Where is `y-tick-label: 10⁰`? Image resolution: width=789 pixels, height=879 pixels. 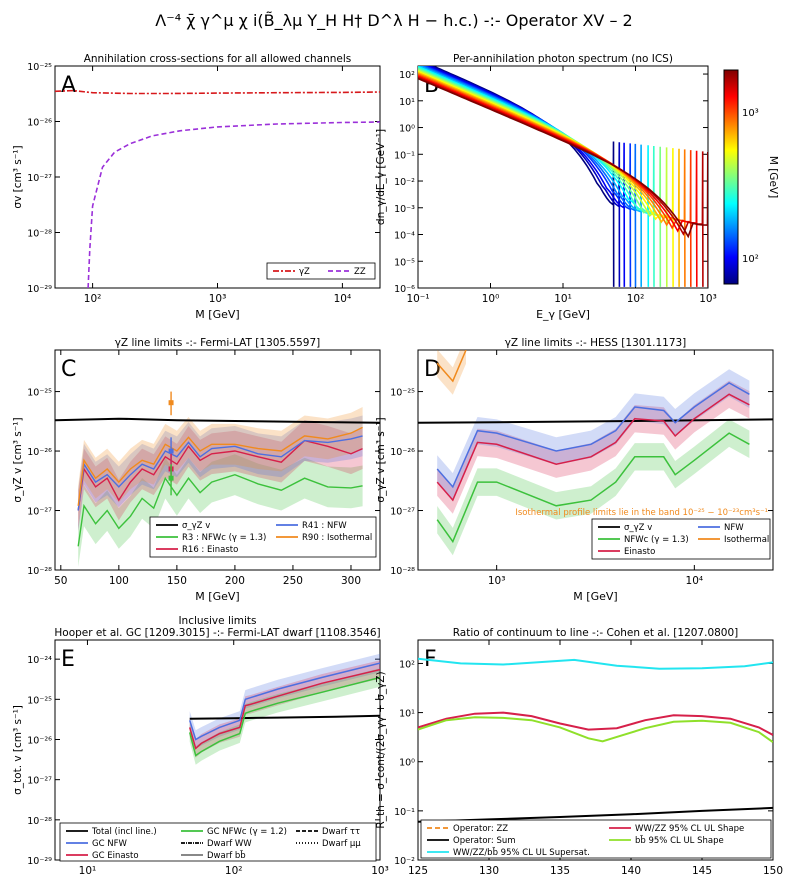
y-tick-label: 10⁰ is located at coordinates (407, 763).